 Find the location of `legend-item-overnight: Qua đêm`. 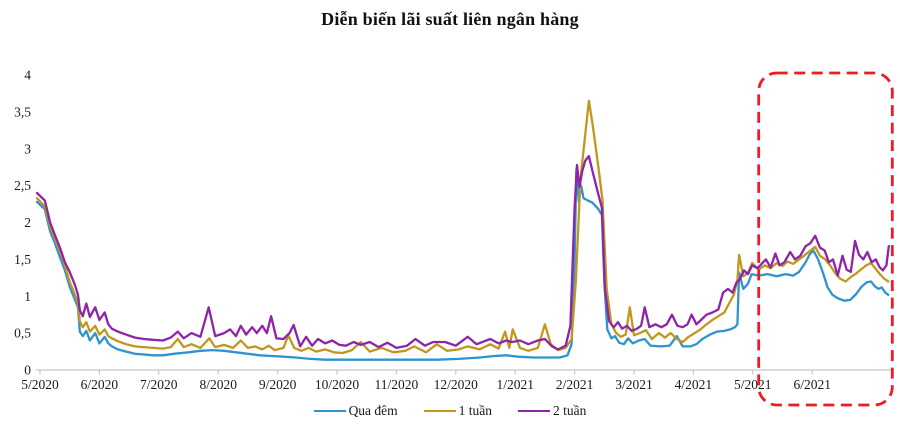

legend-item-overnight: Qua đêm is located at coordinates (355, 411).